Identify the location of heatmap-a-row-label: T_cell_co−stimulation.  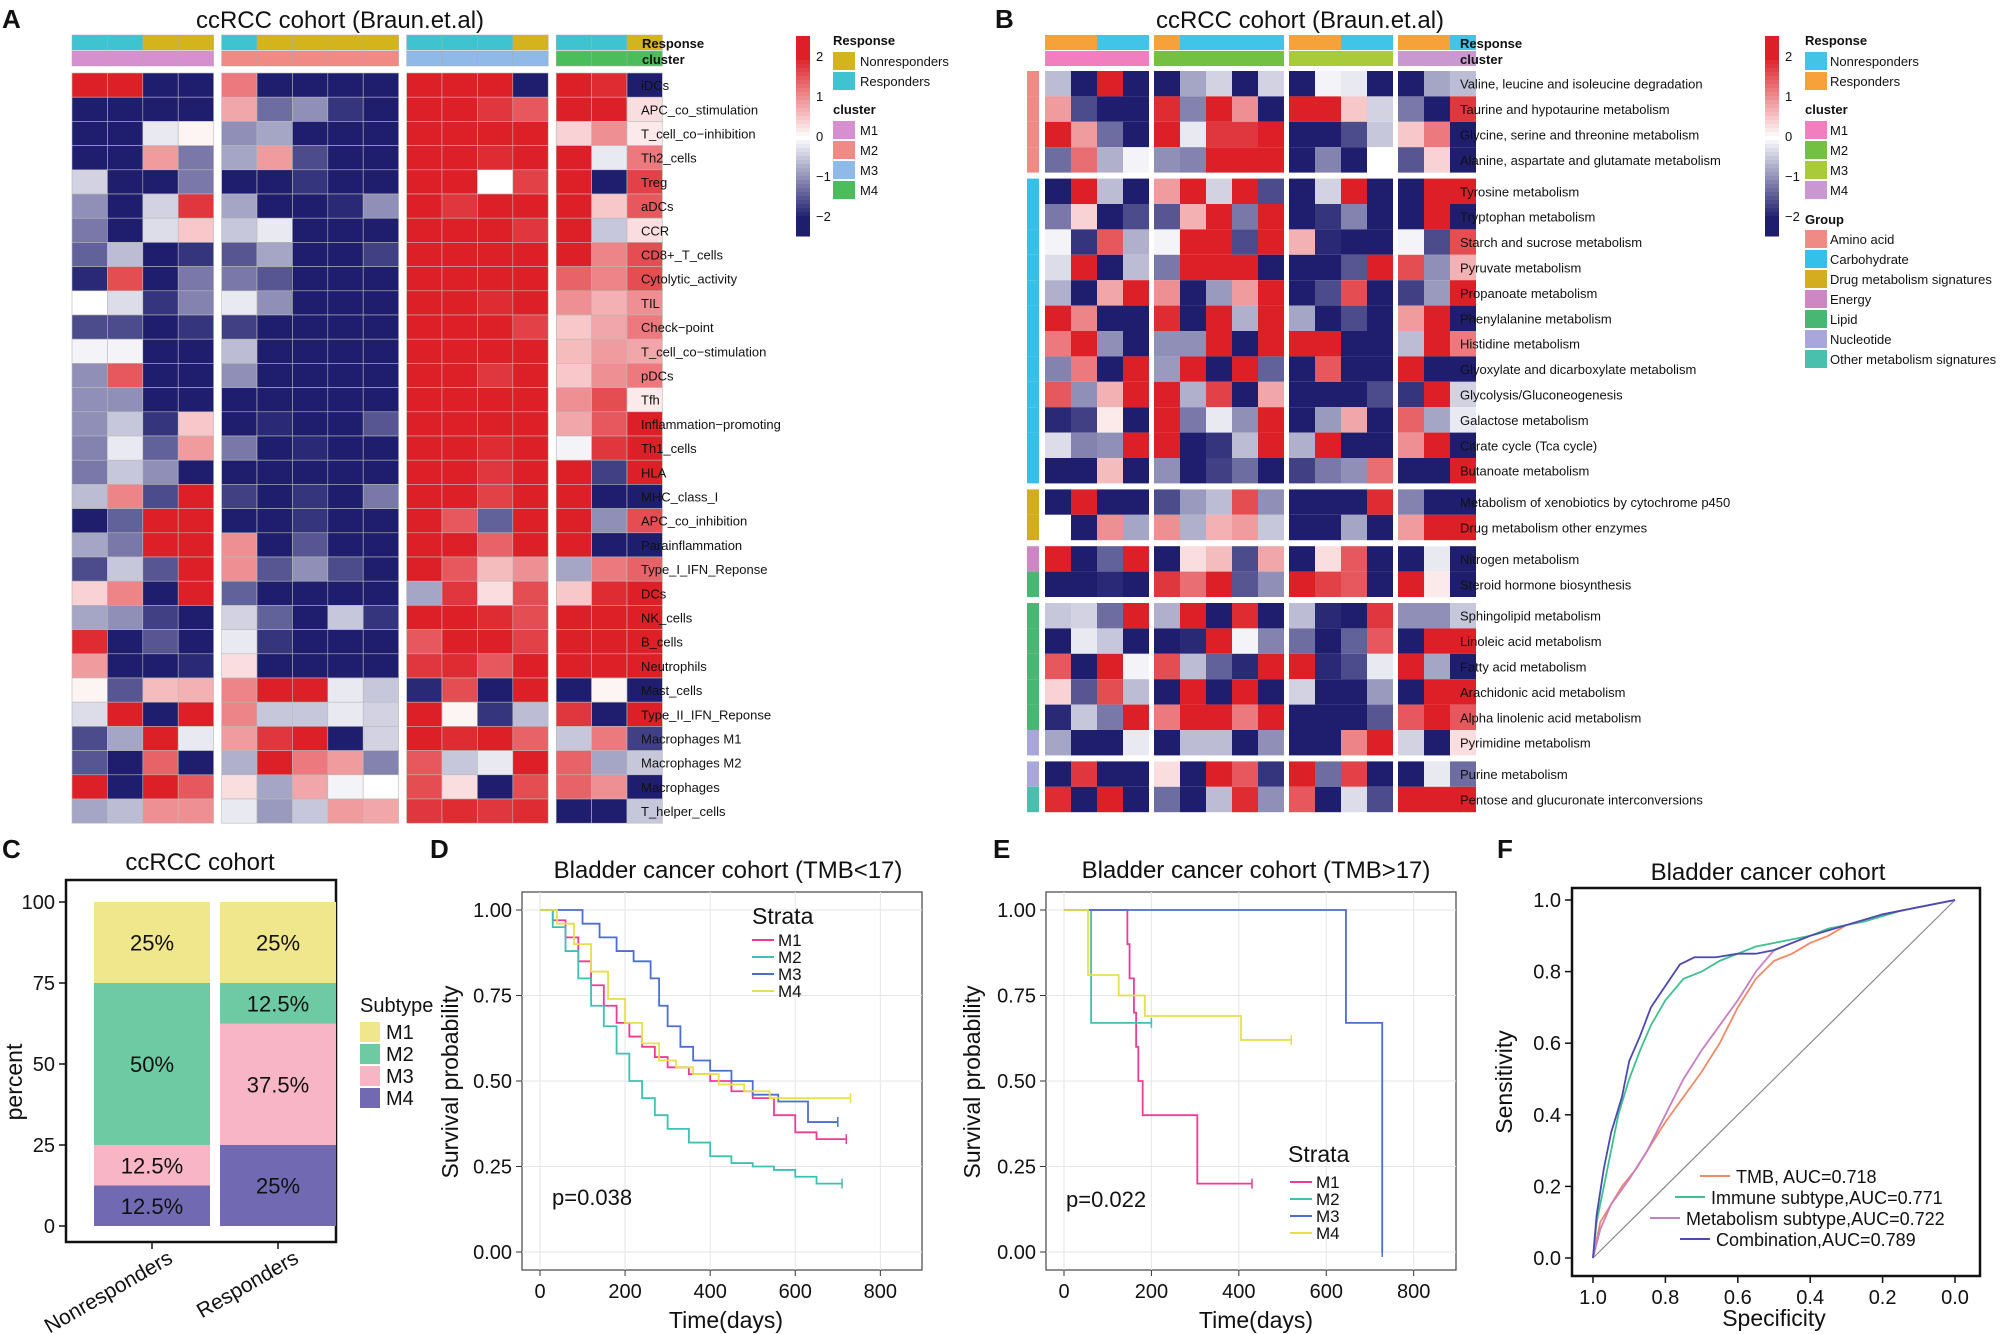
(703, 351).